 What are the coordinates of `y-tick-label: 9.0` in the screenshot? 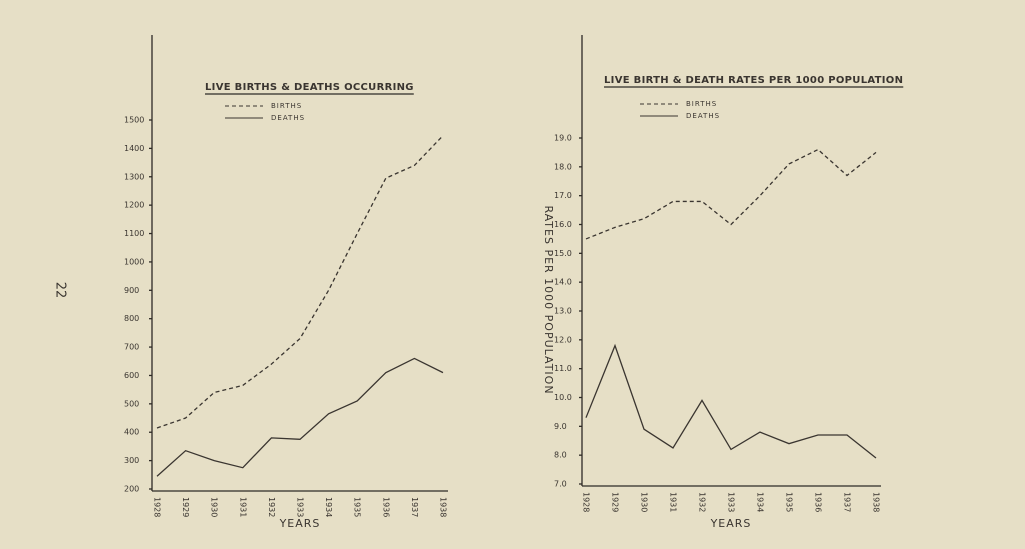 It's located at (560, 426).